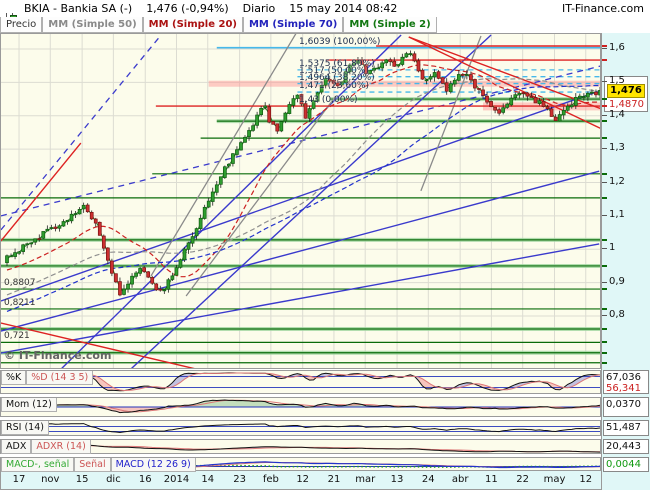 The width and height of the screenshot is (650, 490). I want to click on time-axis-label: 17, so click(19, 479).